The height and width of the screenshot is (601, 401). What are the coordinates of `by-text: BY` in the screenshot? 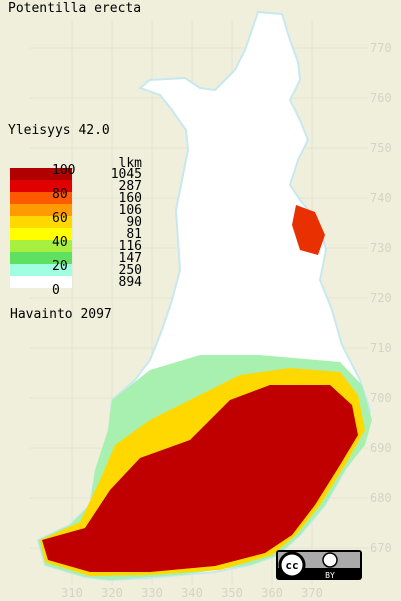 It's located at (330, 575).